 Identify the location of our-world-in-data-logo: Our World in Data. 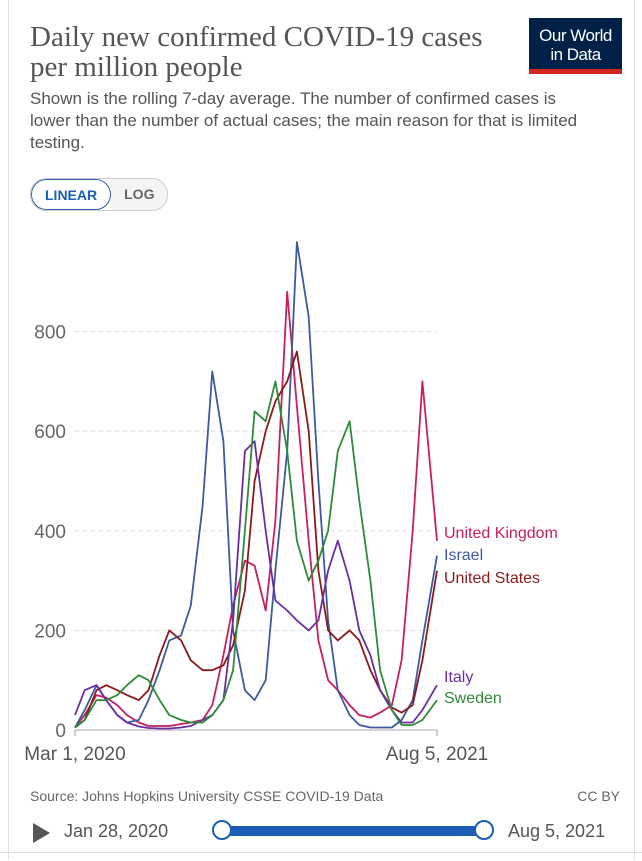
(575, 46).